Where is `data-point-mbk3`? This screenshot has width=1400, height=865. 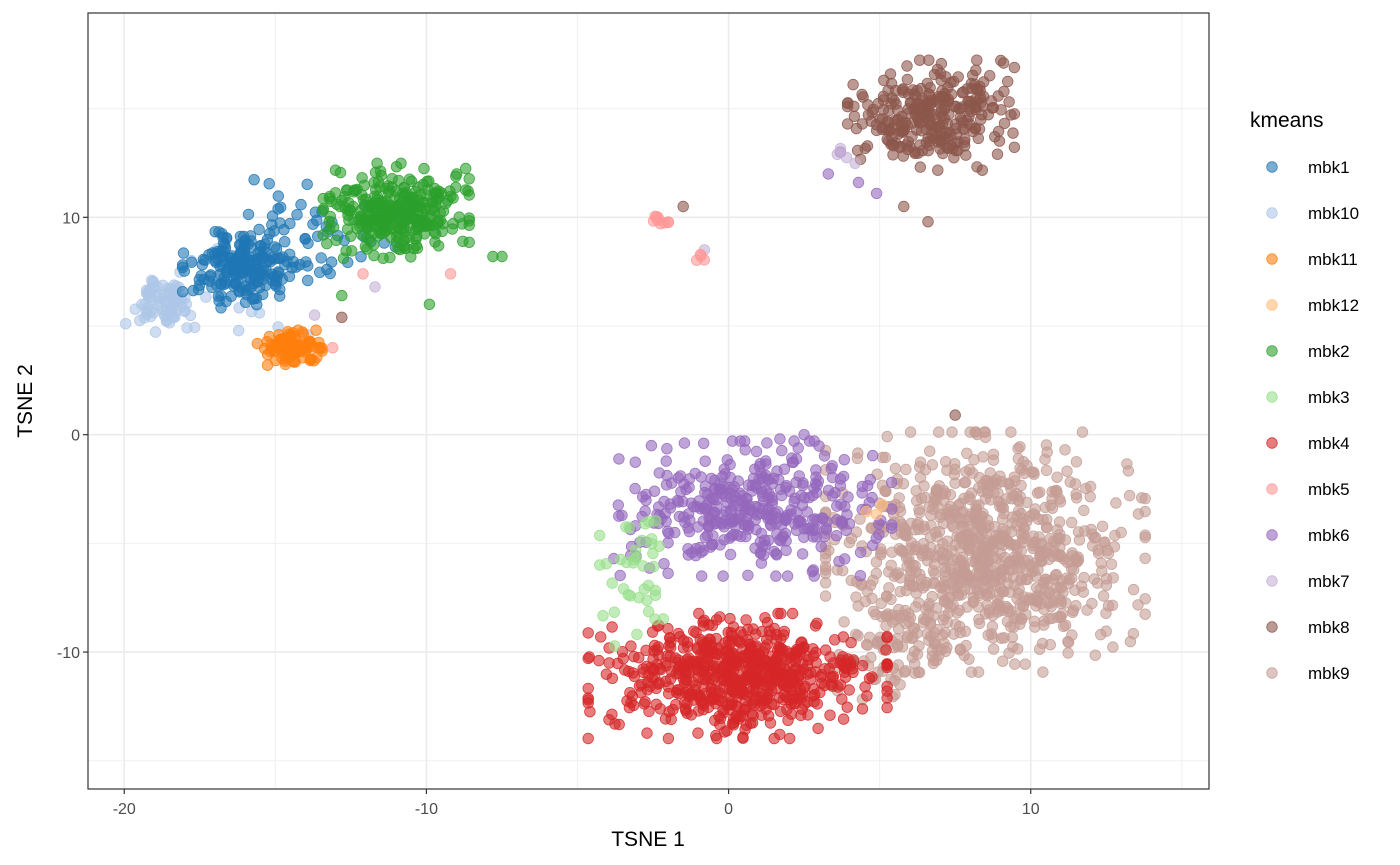 data-point-mbk3 is located at coordinates (628, 595).